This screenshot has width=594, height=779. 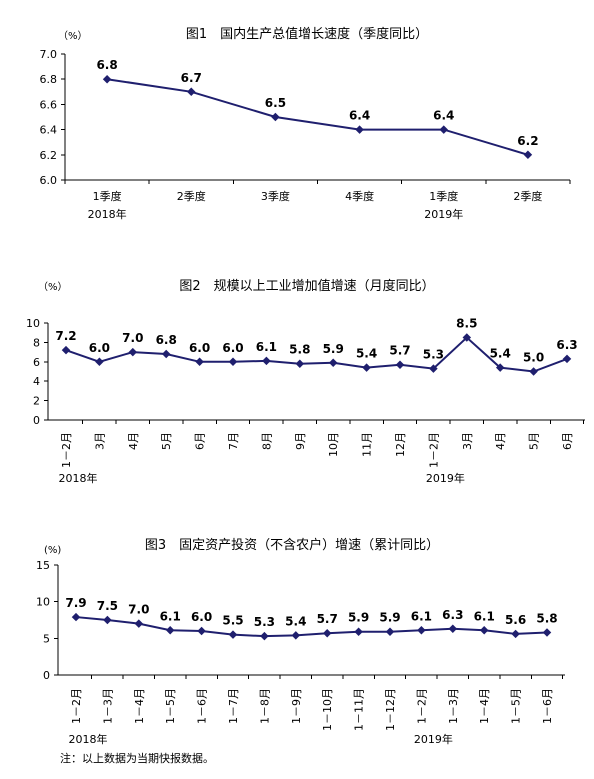 I want to click on y-tick-label: 7.0, so click(x=49, y=54).